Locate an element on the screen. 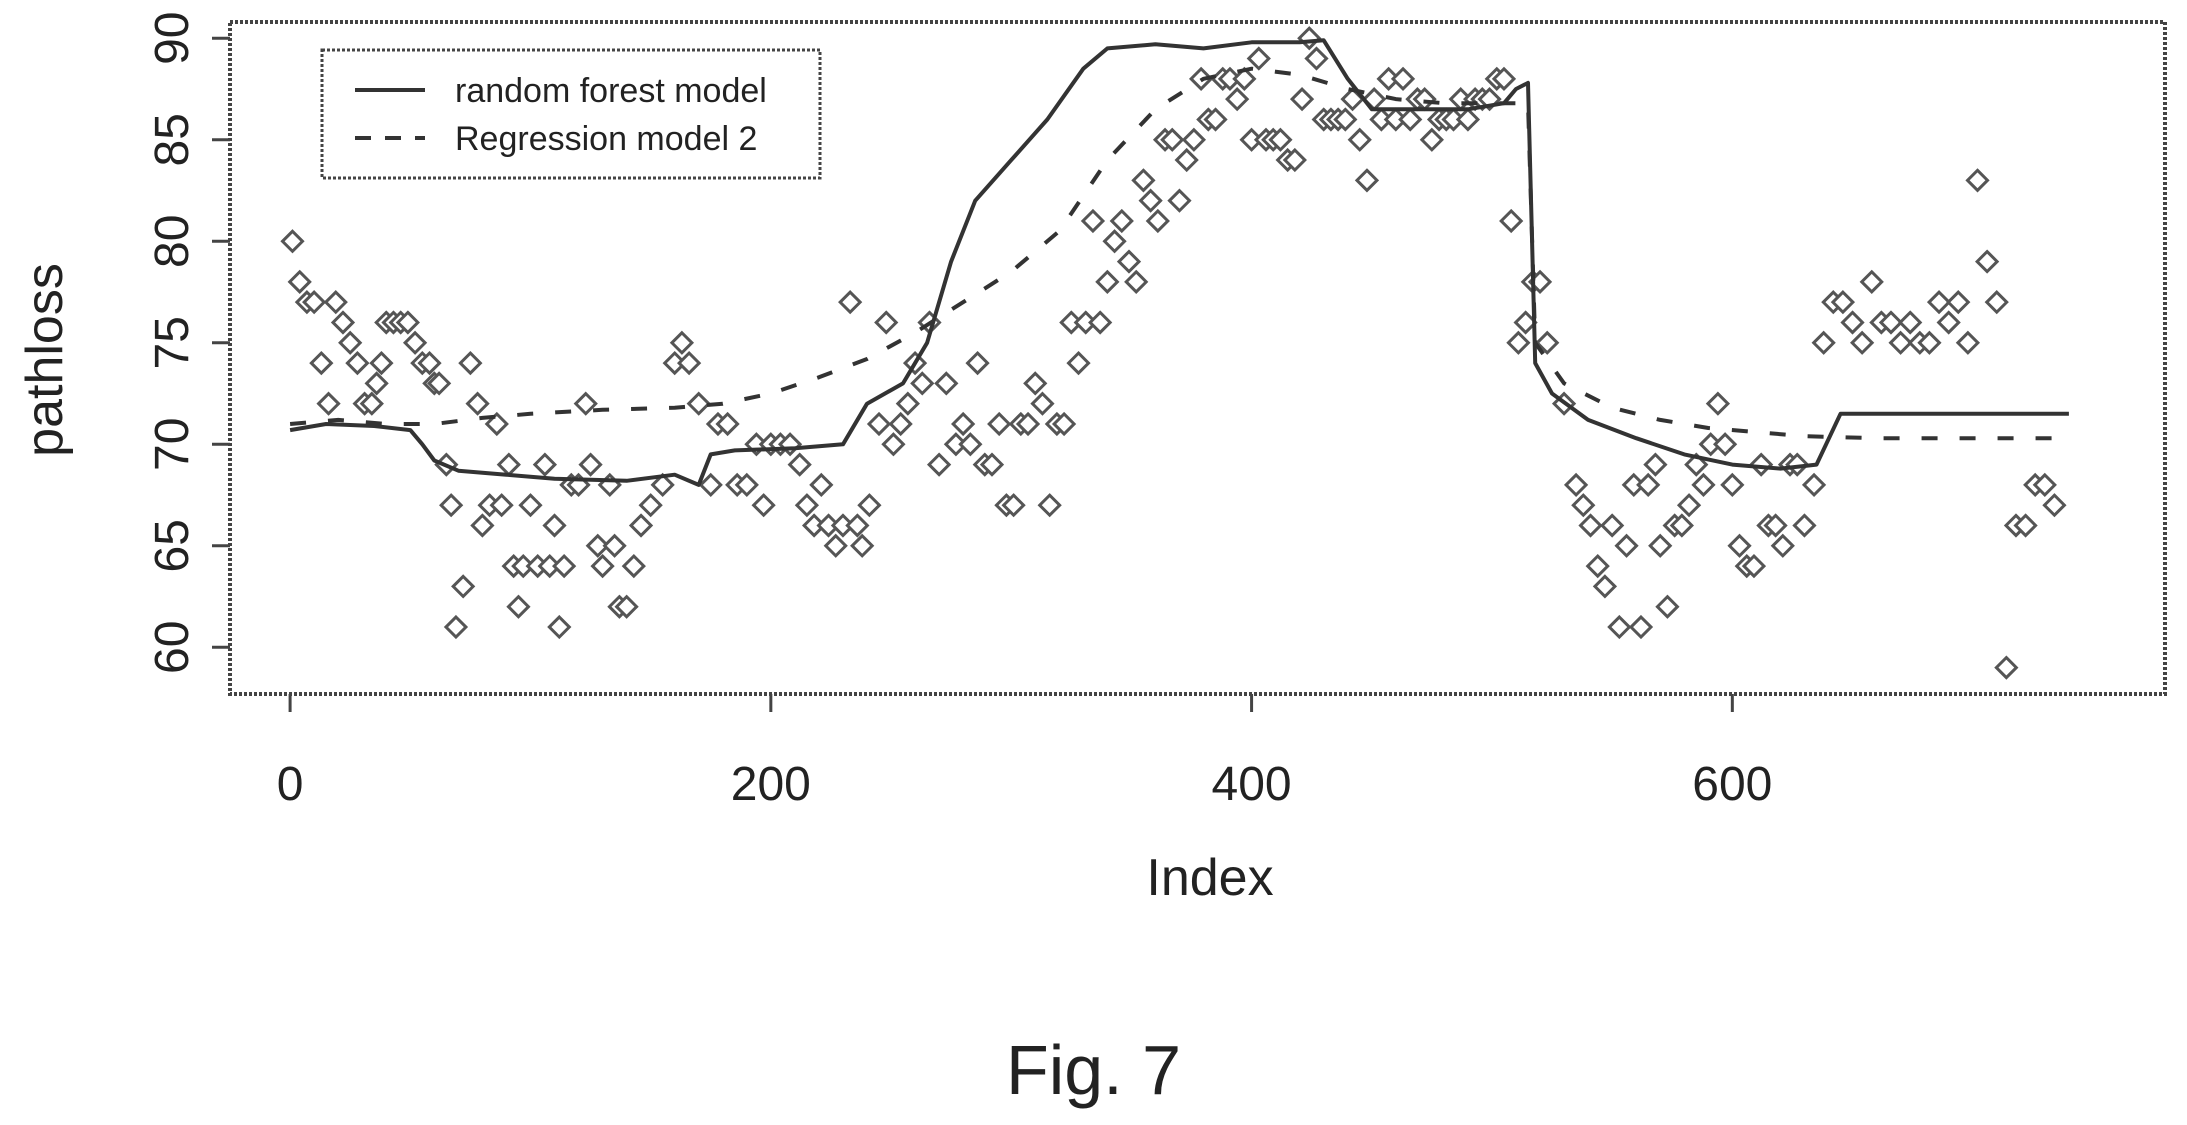 The height and width of the screenshot is (1125, 2187). x-tick-label: 600 is located at coordinates (1732, 784).